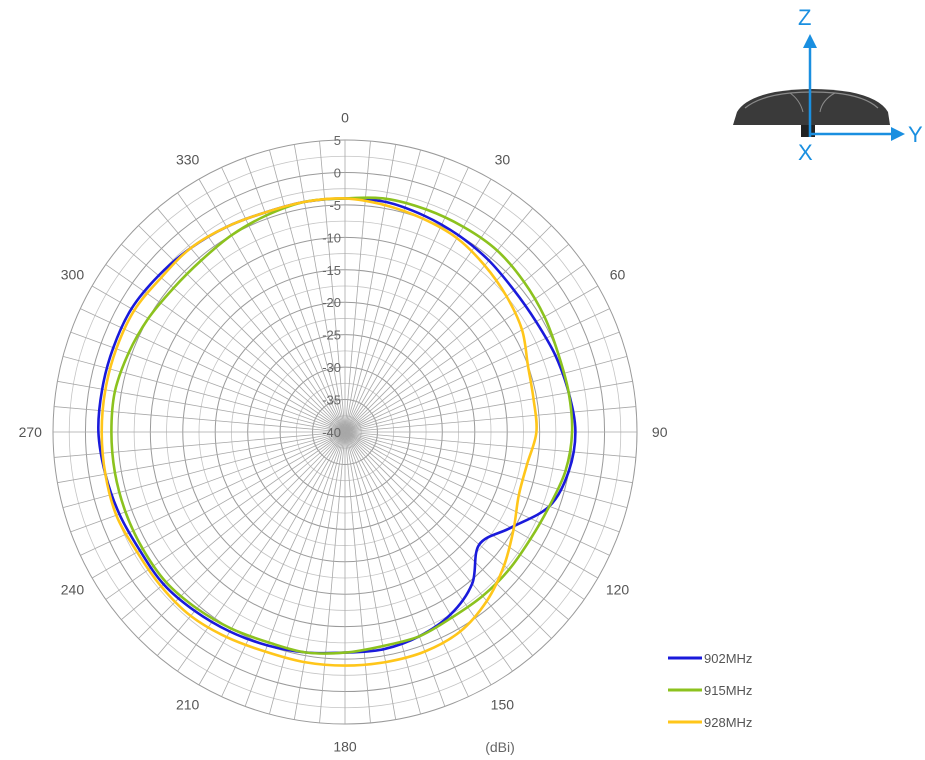 The image size is (925, 760). What do you see at coordinates (337, 140) in the screenshot?
I see `ring-tick-label: 5` at bounding box center [337, 140].